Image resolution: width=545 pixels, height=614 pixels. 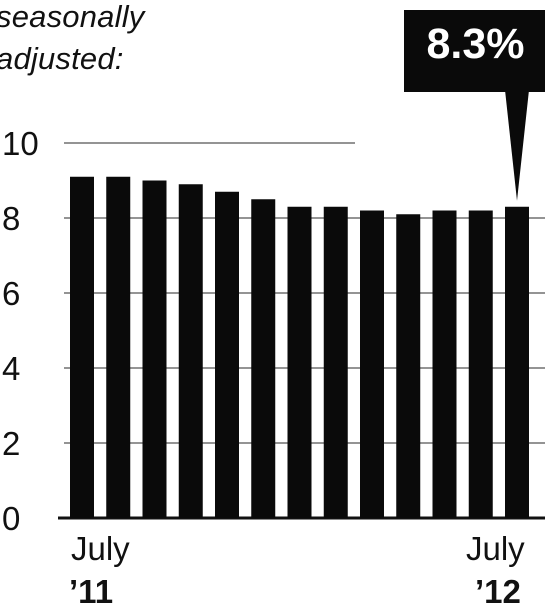 I want to click on x-label-start-year: ’11, so click(x=91, y=591).